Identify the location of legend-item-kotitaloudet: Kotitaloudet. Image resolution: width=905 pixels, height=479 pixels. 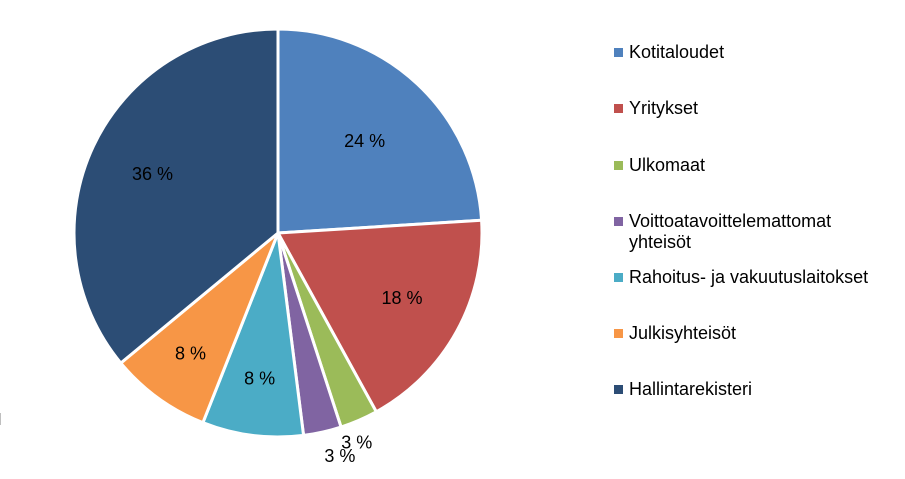
(756, 52).